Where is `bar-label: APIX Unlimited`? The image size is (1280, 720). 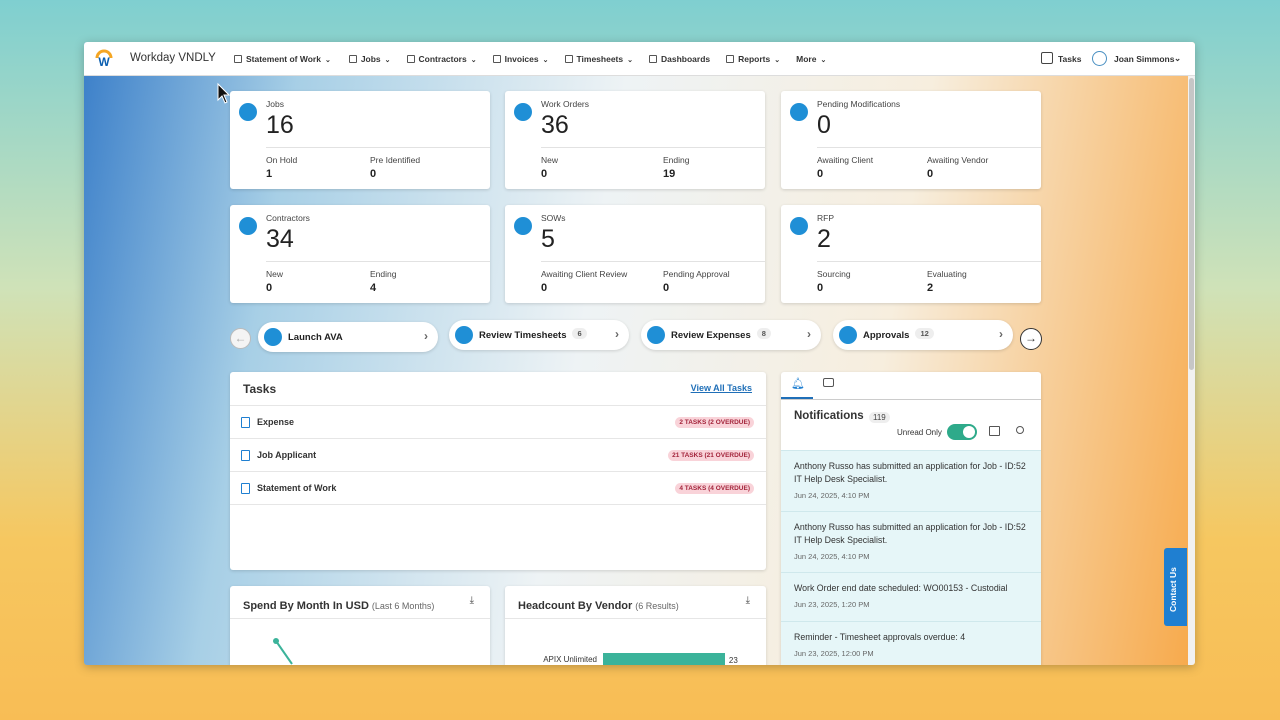
bar-label: APIX Unlimited is located at coordinates (570, 659).